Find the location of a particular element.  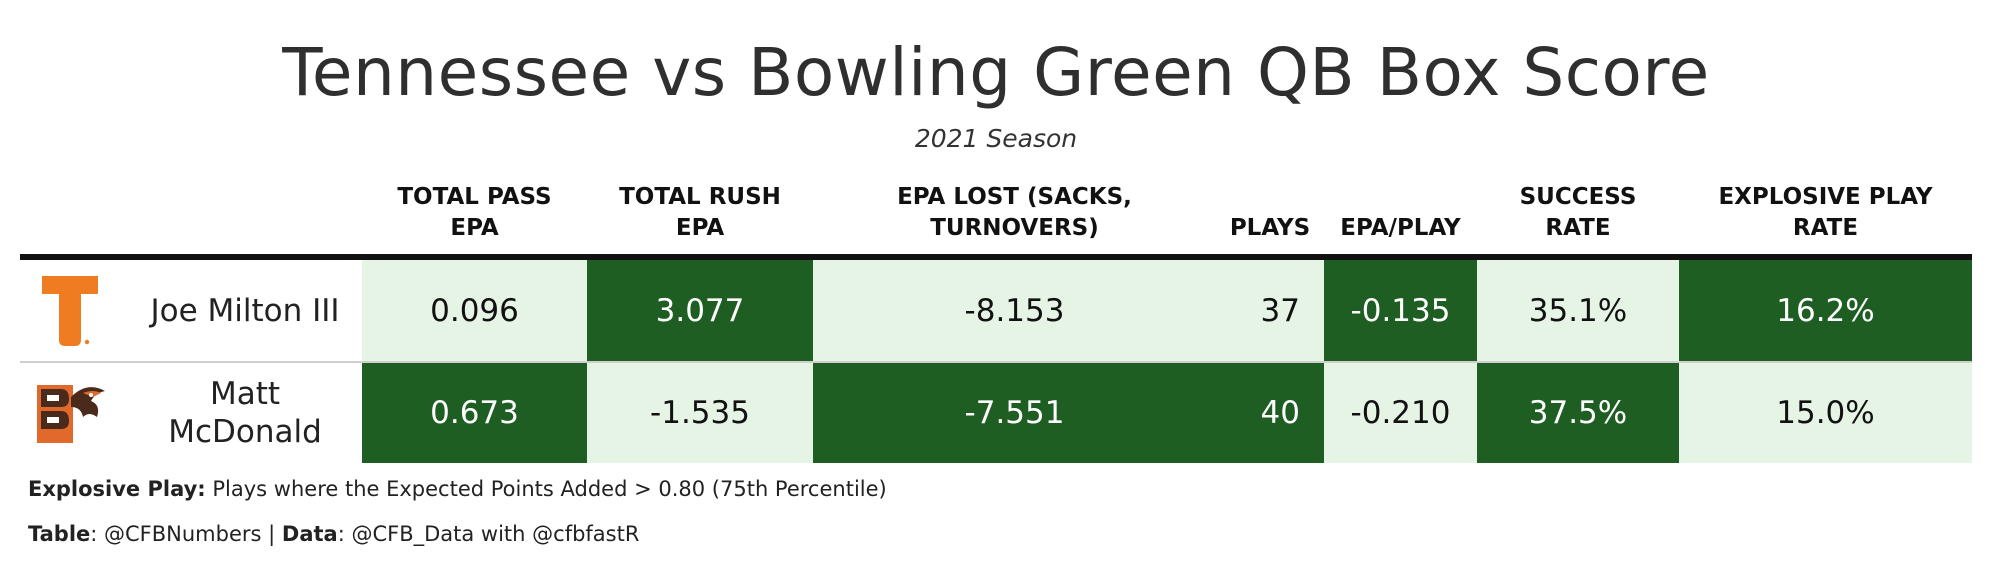

cell-plays: 40 is located at coordinates (1270, 413).